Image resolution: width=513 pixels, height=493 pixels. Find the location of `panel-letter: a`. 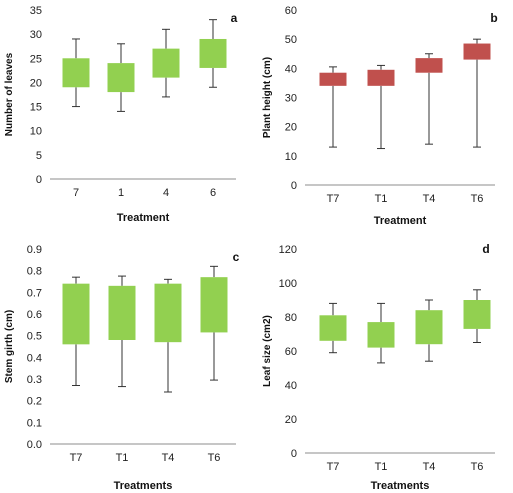

panel-letter: a is located at coordinates (234, 18).